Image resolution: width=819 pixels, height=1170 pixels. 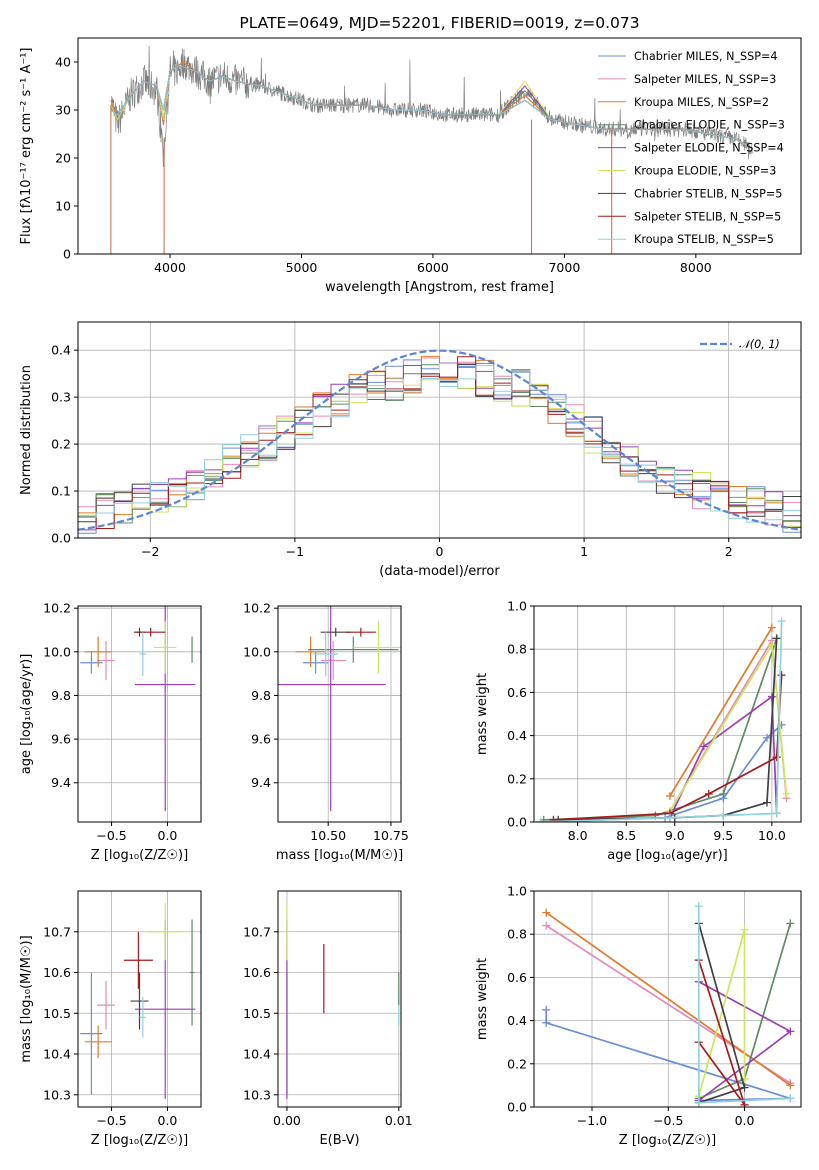 I want to click on y-tick-label: 10.3, so click(x=57, y=1094).